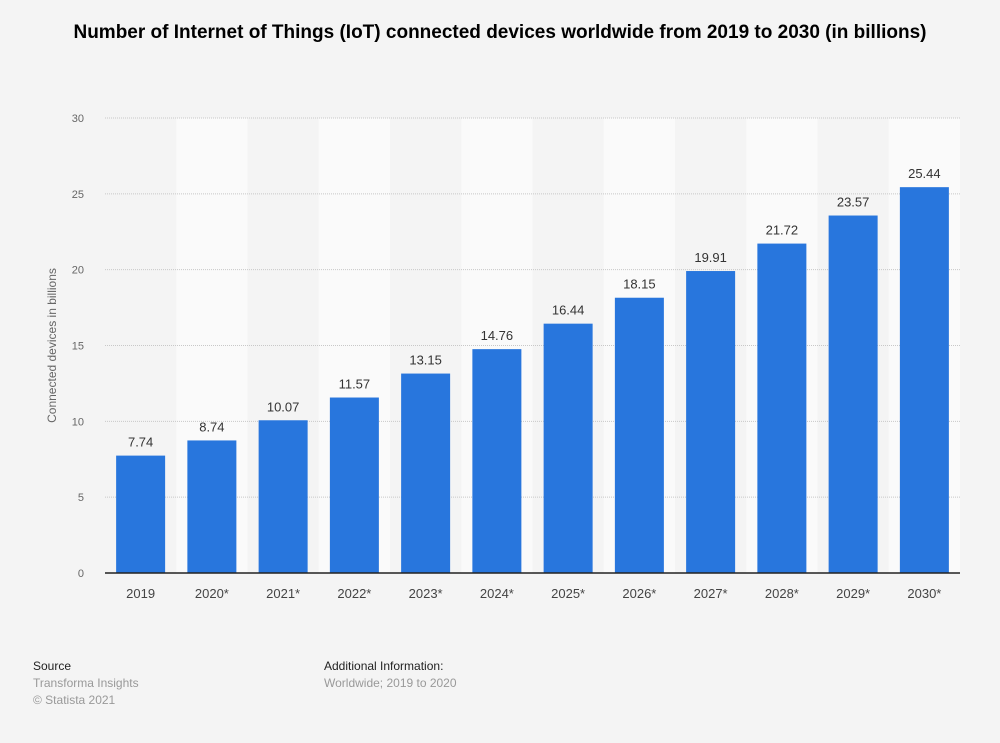  What do you see at coordinates (52, 345) in the screenshot?
I see `y-axis-label: Connected devices in billions` at bounding box center [52, 345].